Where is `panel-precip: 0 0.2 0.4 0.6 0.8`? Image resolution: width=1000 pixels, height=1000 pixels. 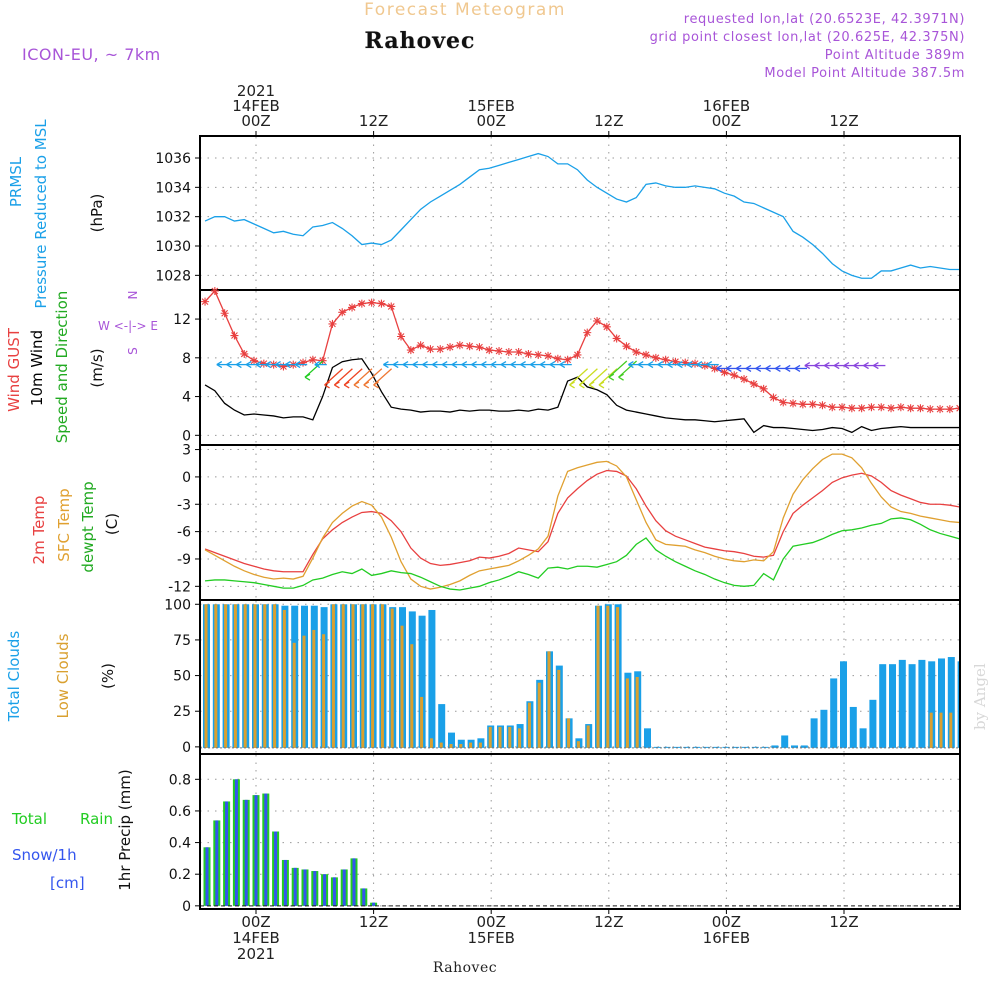
panel-precip: 0 0.2 0.4 0.6 0.8 is located at coordinates (565, 834).